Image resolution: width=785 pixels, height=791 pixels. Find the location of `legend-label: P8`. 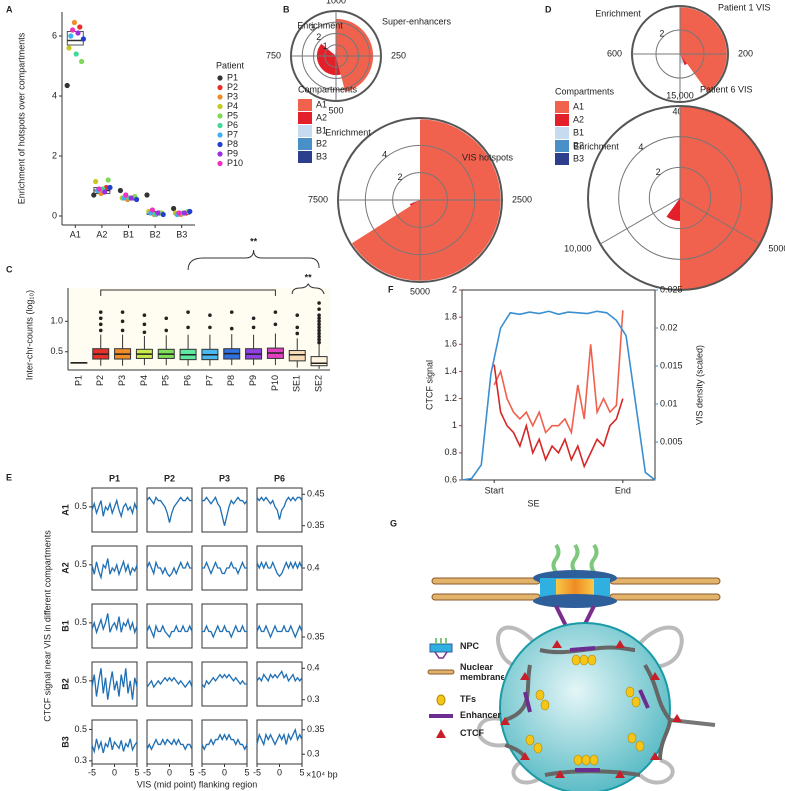

legend-label: P8 is located at coordinates (232, 144).